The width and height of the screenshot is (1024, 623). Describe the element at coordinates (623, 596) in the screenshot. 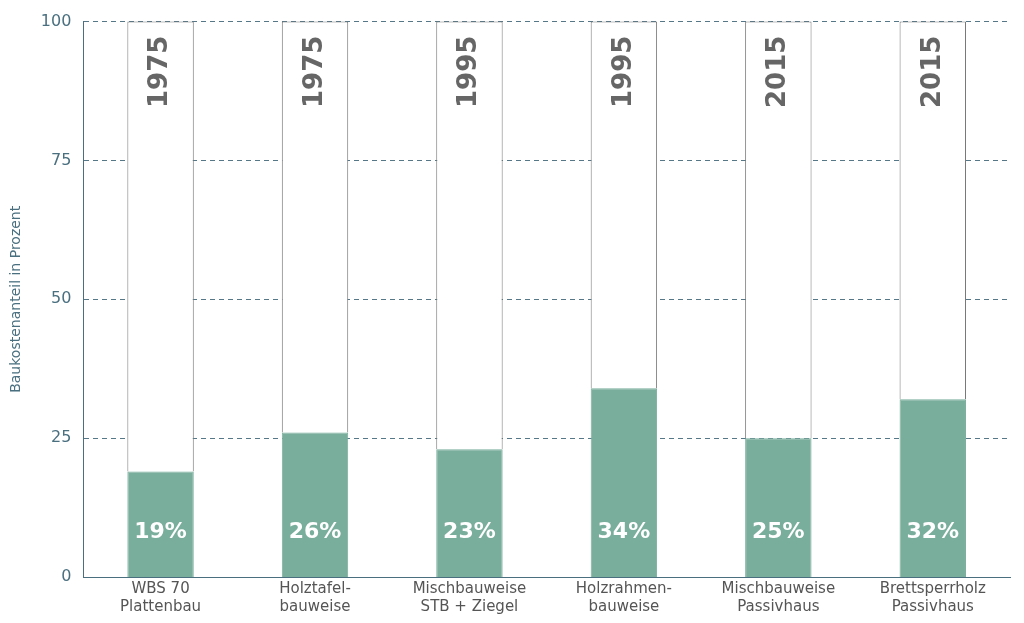

I see `x-tick-label: Holzrahmen- bauweise` at that location.